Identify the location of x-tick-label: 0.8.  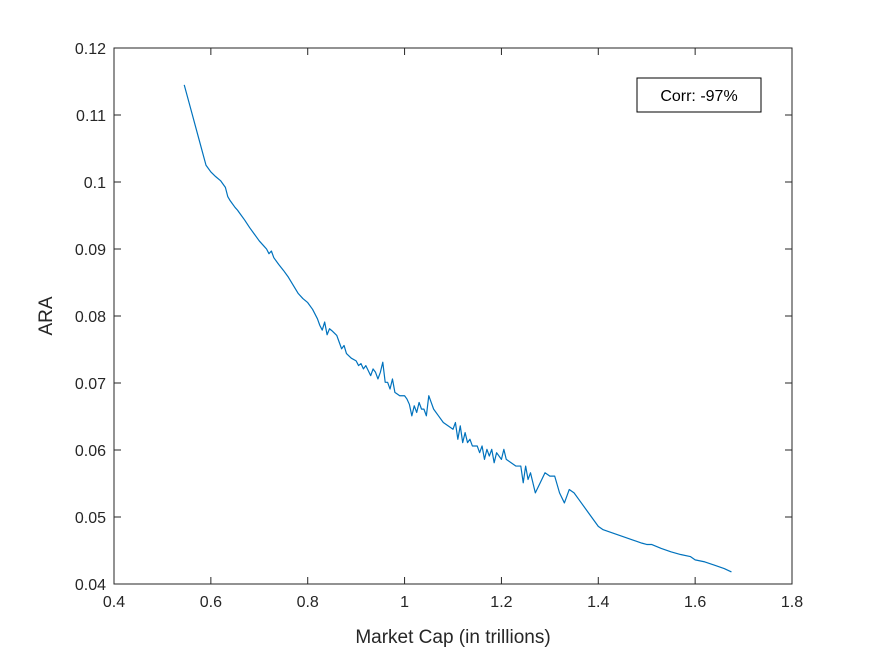
(308, 602).